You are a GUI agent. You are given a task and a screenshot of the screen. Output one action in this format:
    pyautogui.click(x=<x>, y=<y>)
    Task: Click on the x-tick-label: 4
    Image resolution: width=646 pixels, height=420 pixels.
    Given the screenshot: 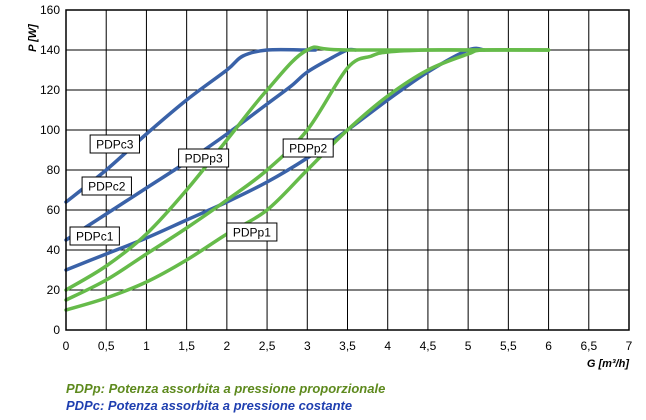 What is the action you would take?
    pyautogui.click(x=387, y=346)
    